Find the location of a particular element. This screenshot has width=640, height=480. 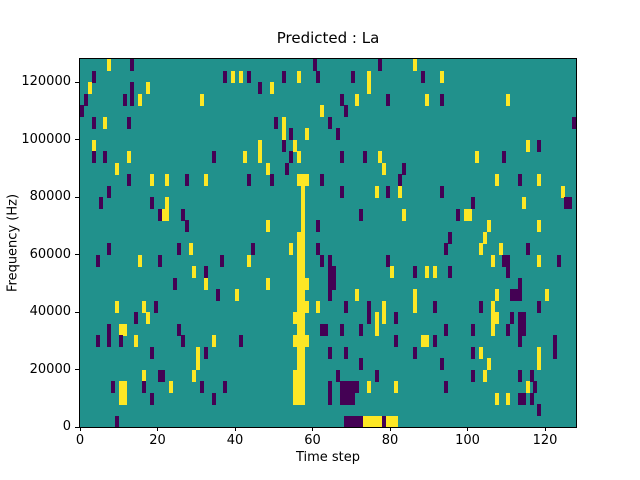

x-tick-label: 20 is located at coordinates (157, 440).